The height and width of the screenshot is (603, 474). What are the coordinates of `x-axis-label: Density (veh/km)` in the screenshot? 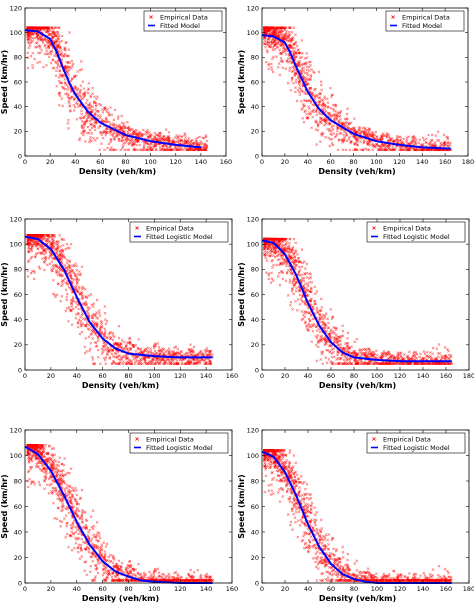 It's located at (117, 171).